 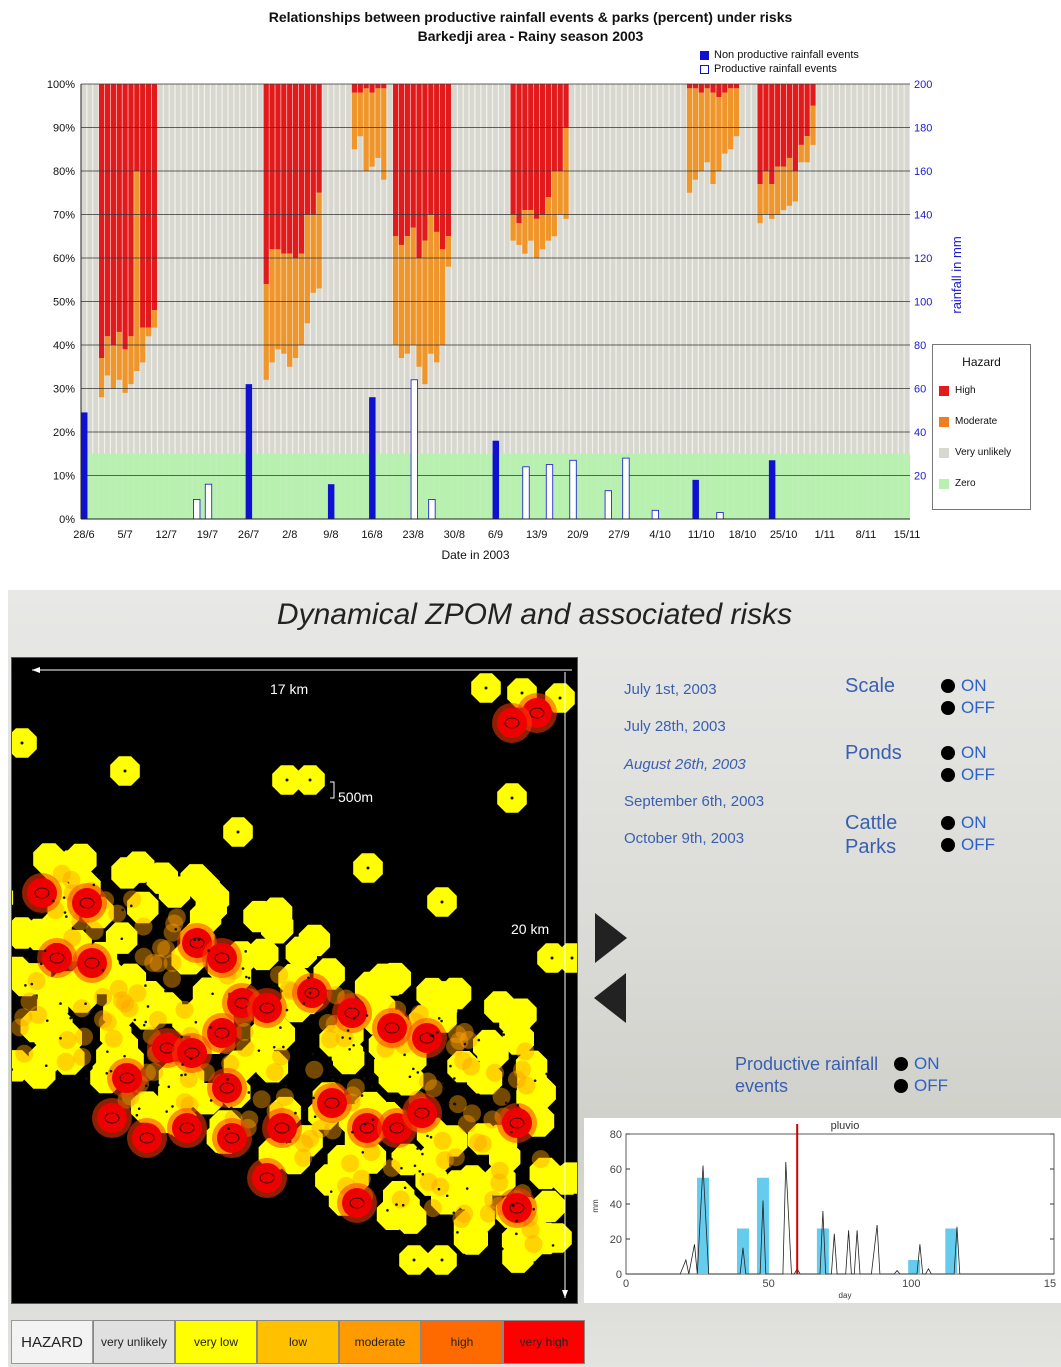 I want to click on date-link-sep-6: September 6th, 2003, so click(x=694, y=801).